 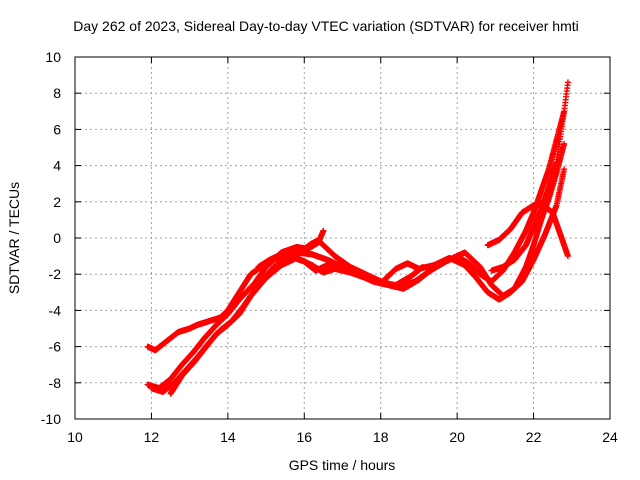 What do you see at coordinates (304, 437) in the screenshot?
I see `x-tick-label: 16` at bounding box center [304, 437].